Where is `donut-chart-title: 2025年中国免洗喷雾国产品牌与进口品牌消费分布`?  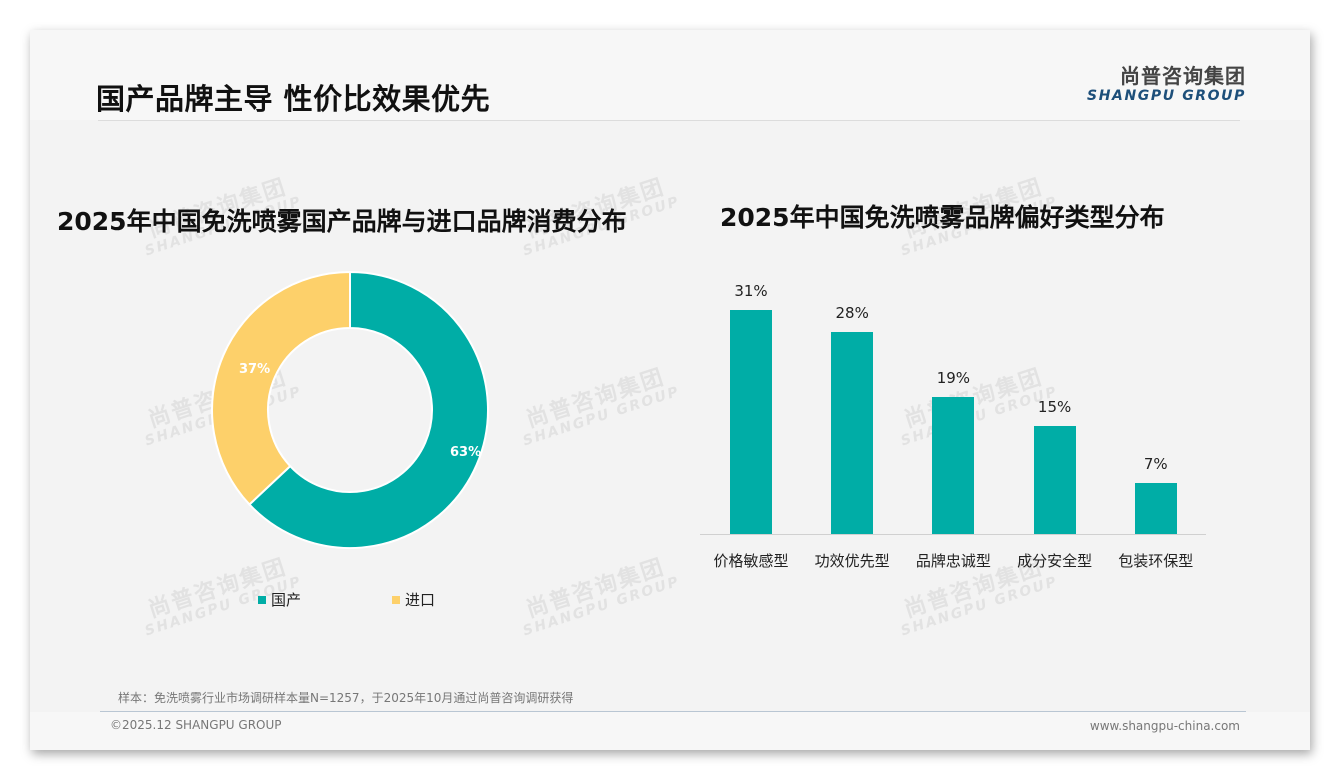 donut-chart-title: 2025年中国免洗喷雾国产品牌与进口品牌消费分布 is located at coordinates (342, 221).